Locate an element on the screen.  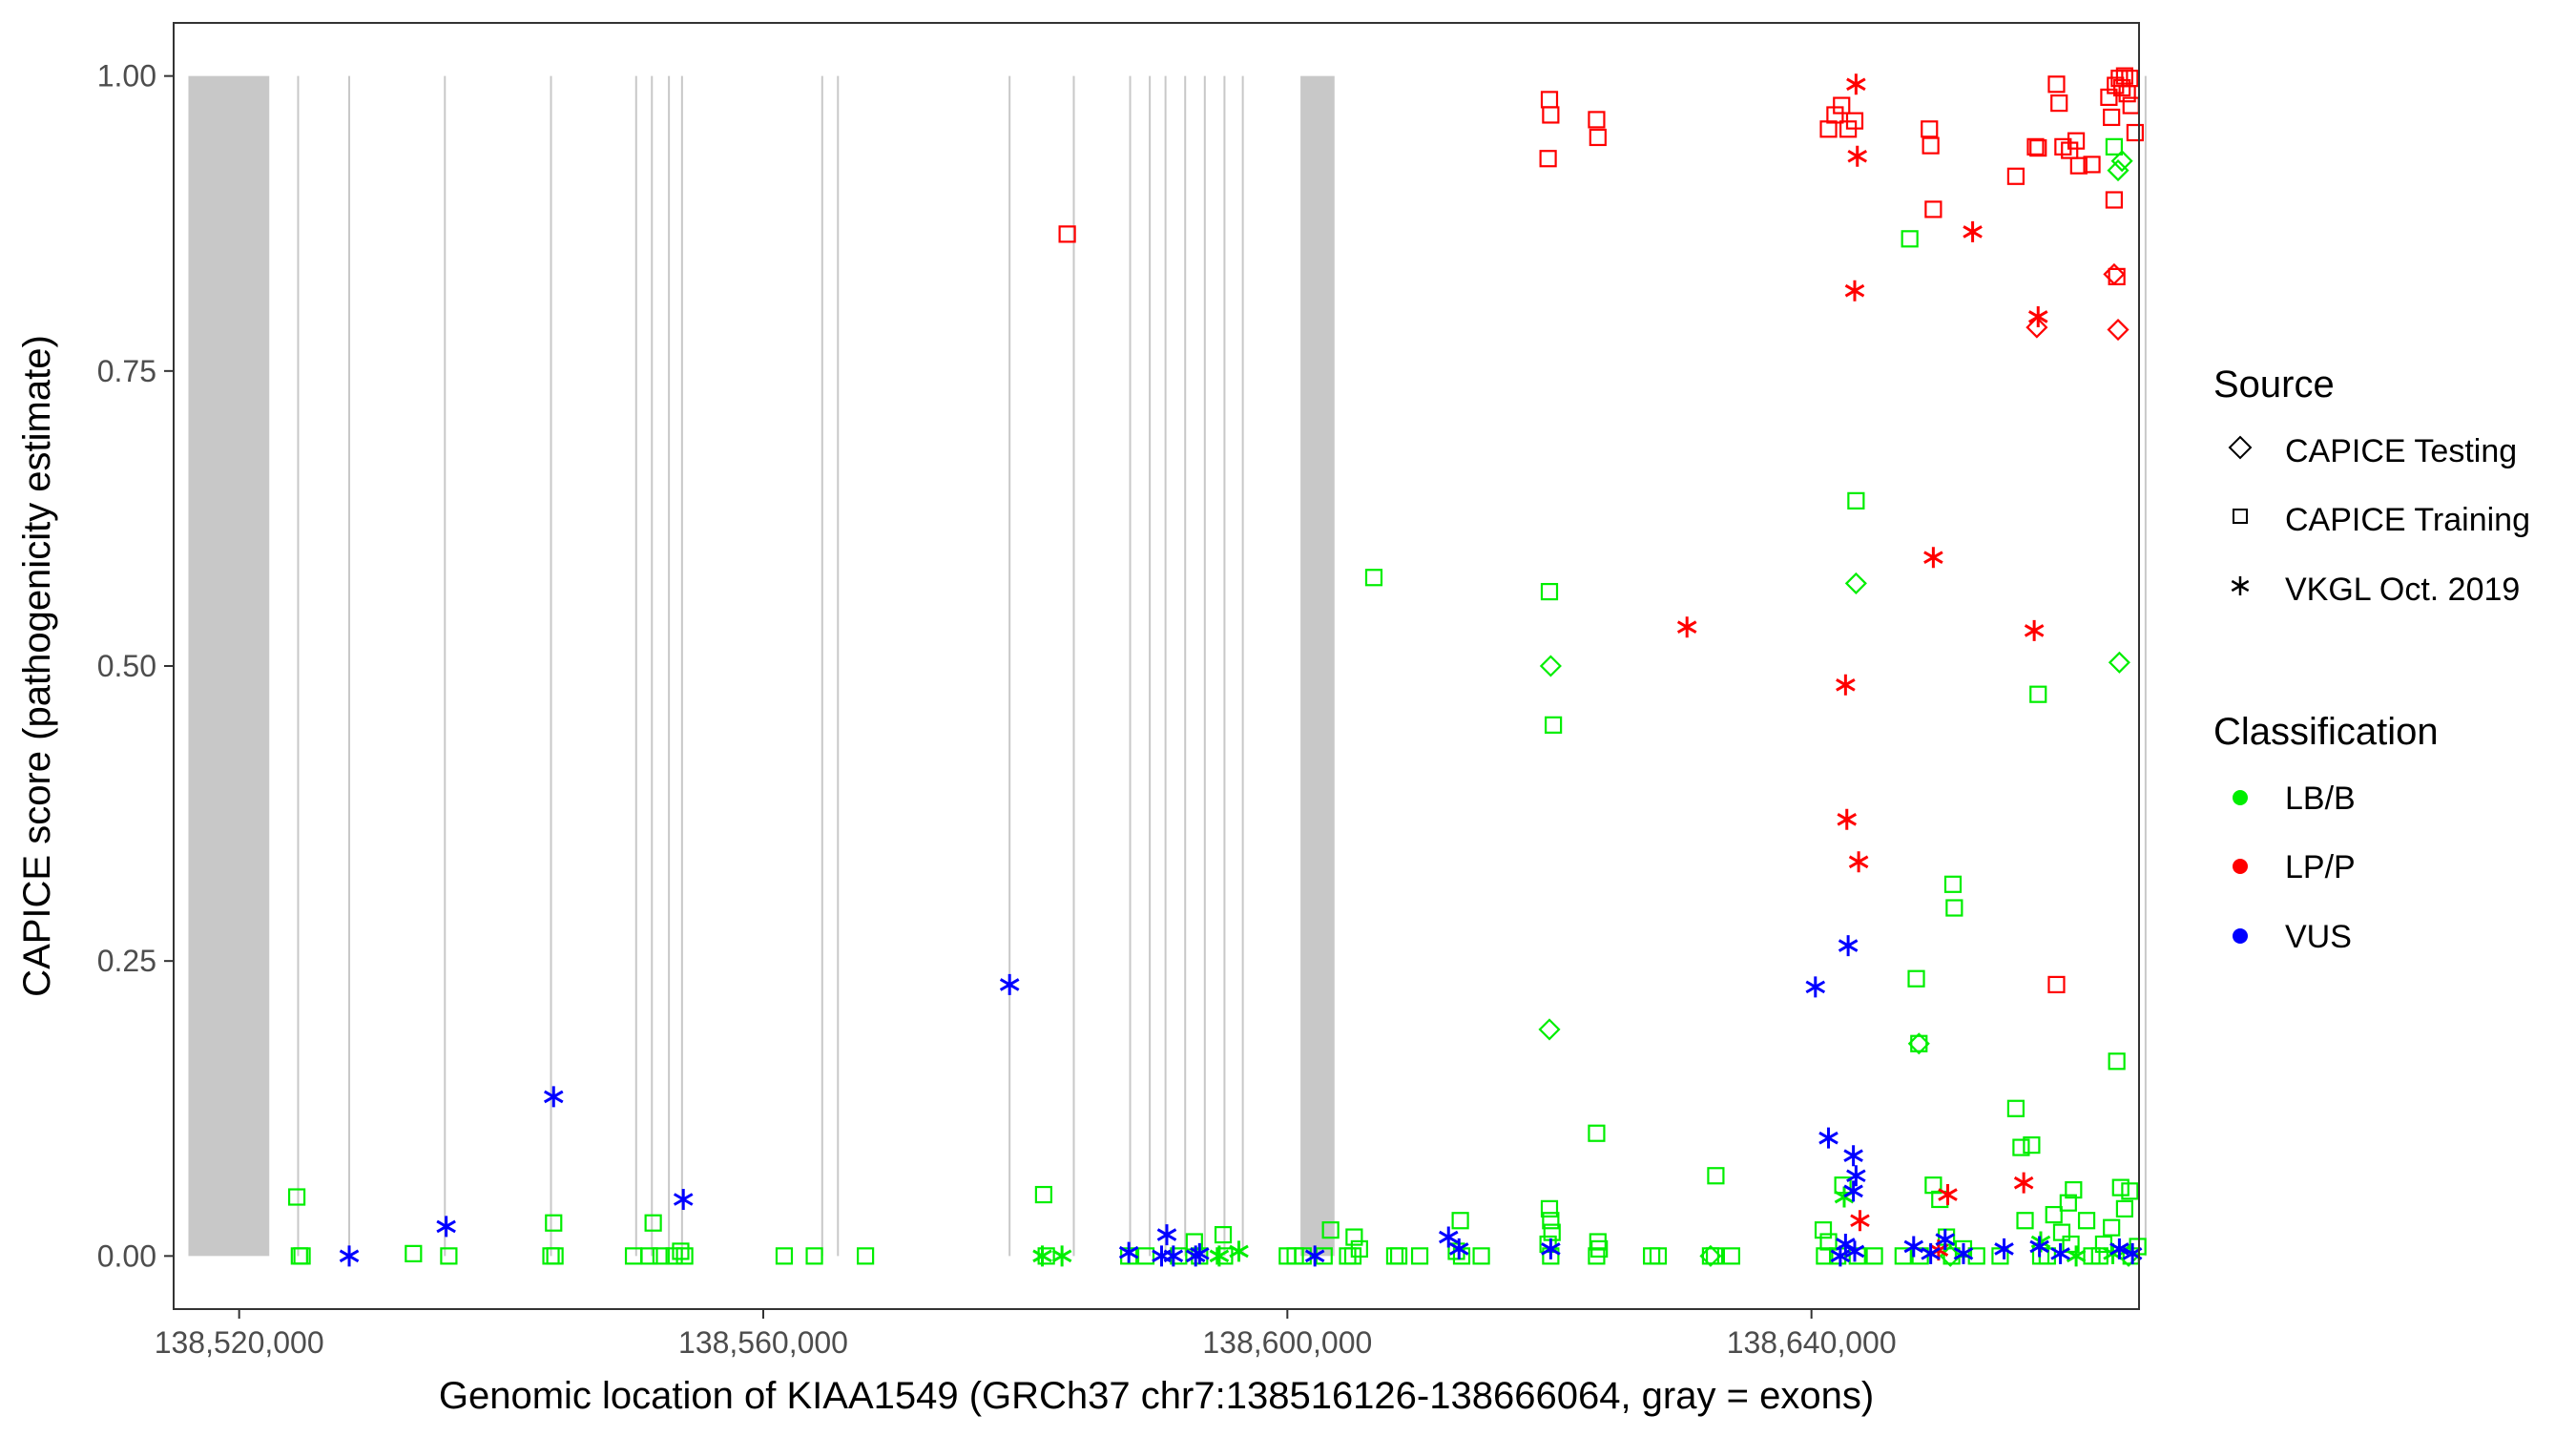
legend-source-item: CAPICE Testing is located at coordinates (2372, 451).